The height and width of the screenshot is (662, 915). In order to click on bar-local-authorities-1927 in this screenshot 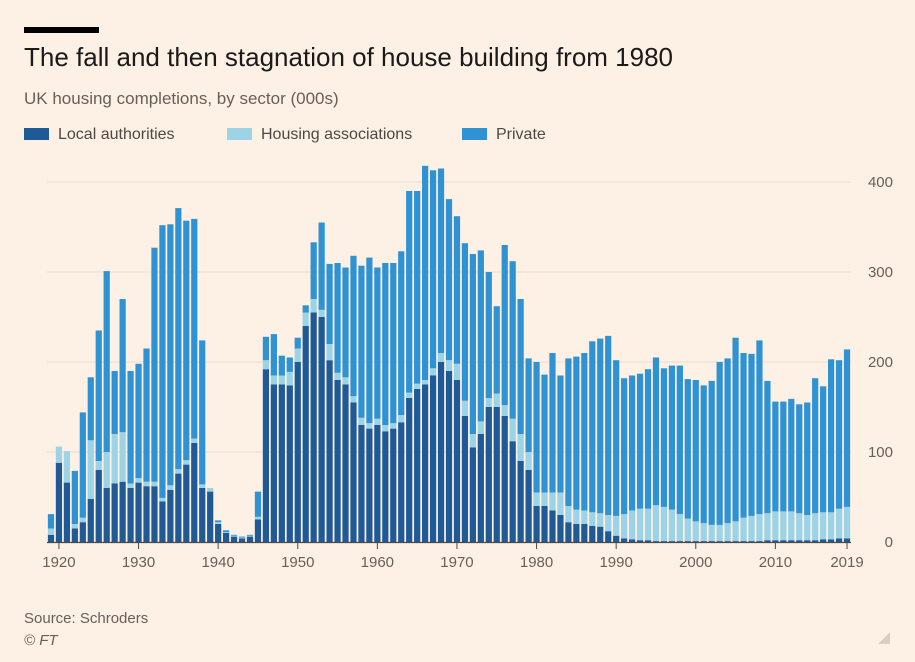, I will do `click(114, 512)`.